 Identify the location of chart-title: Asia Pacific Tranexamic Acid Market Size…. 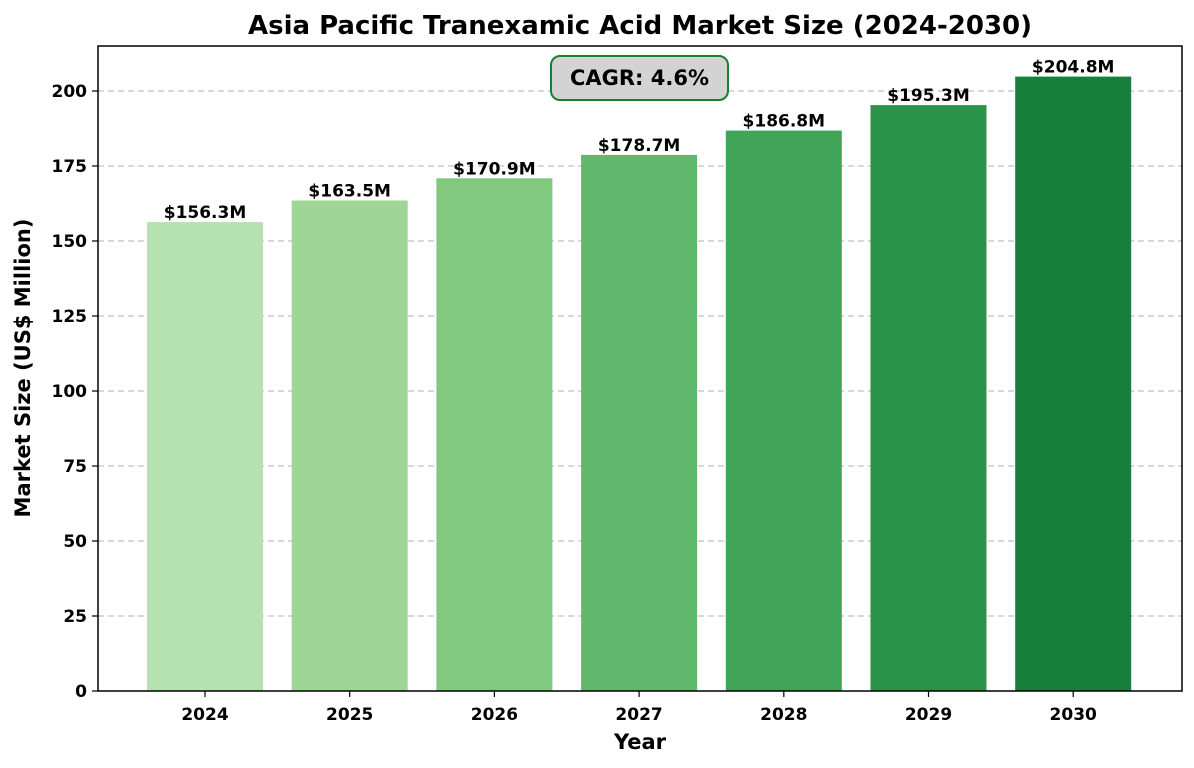
(640, 26).